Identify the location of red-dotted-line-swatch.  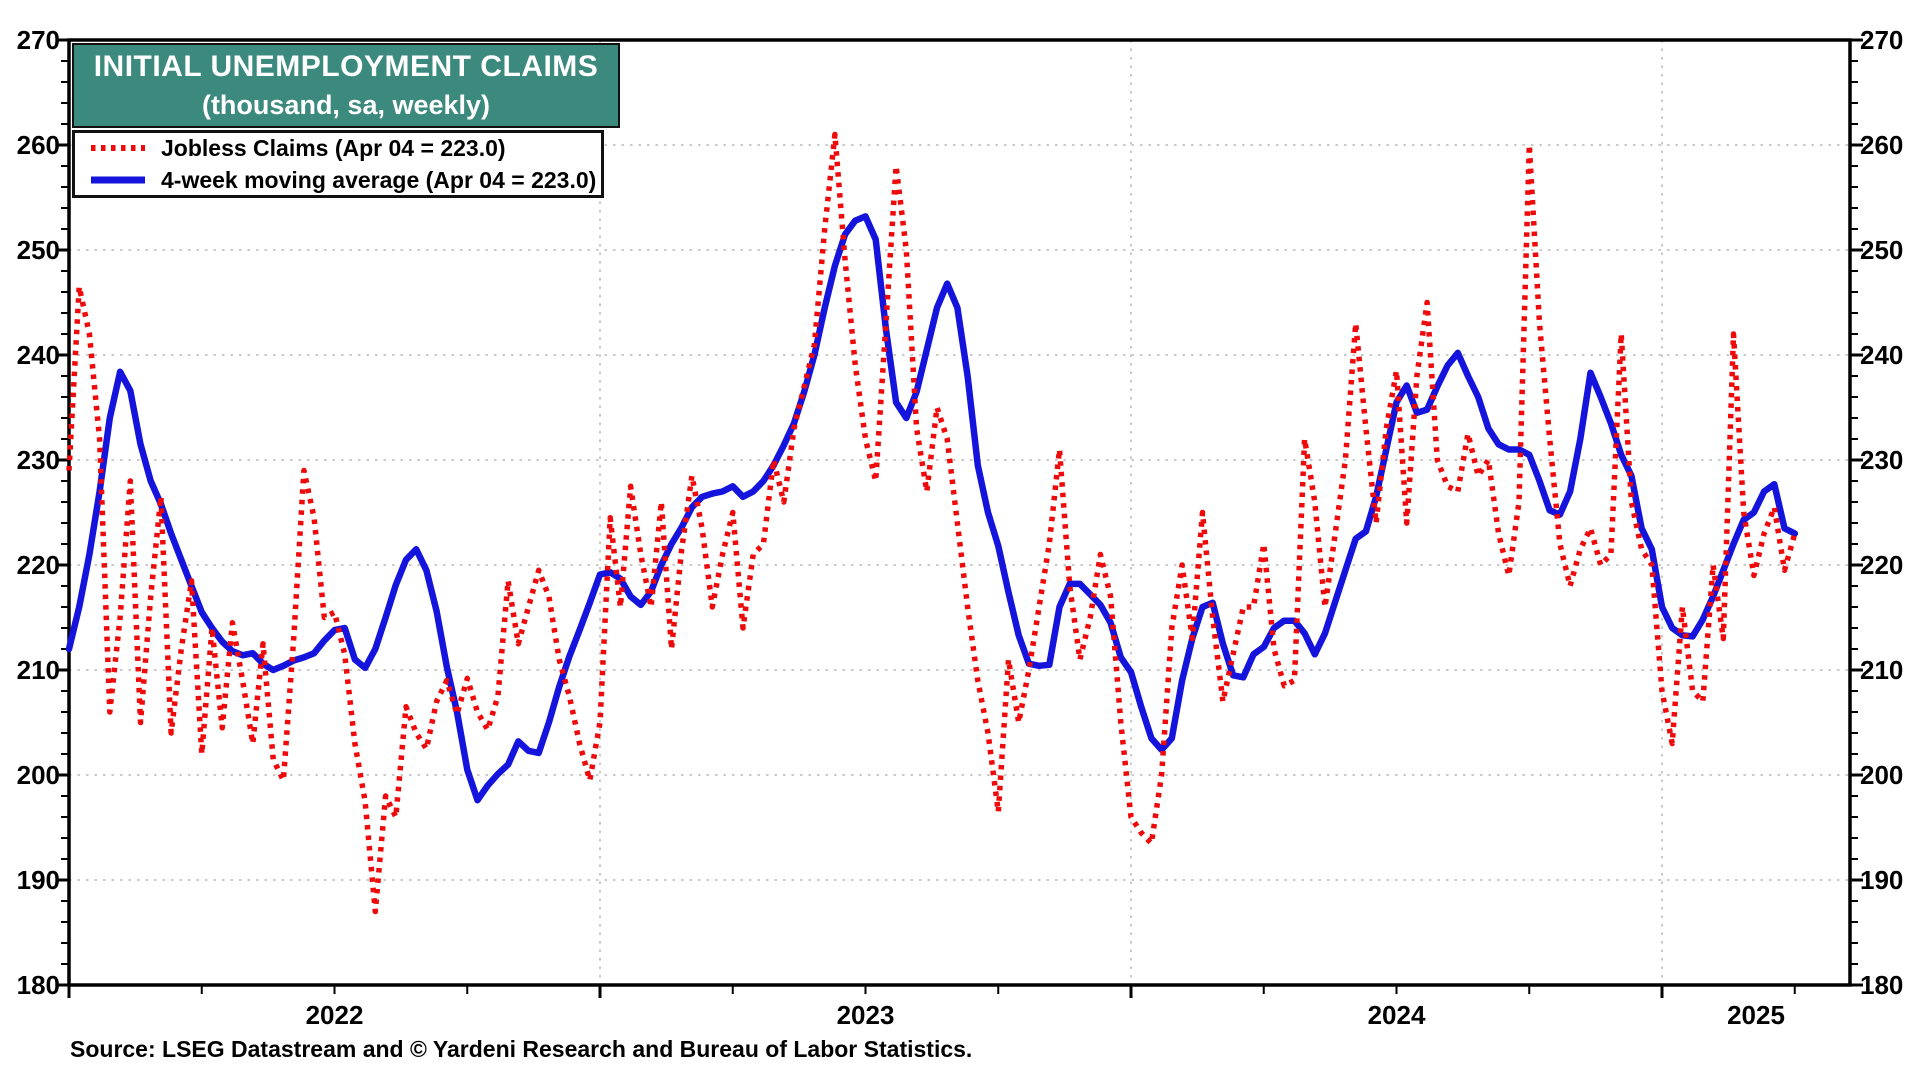
(118, 148).